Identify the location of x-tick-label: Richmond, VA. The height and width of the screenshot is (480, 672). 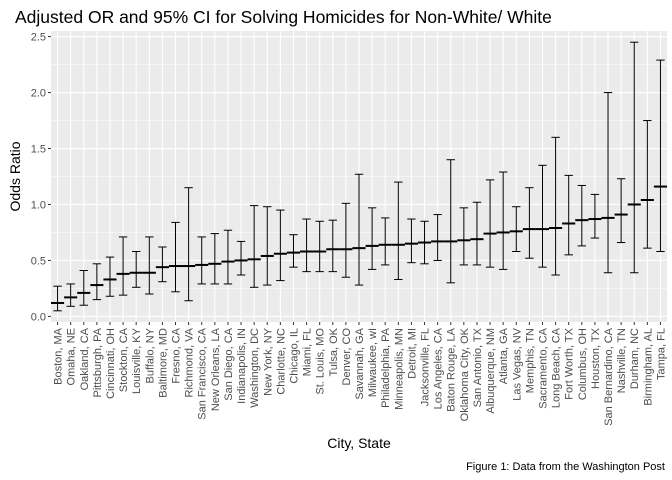
(190, 362).